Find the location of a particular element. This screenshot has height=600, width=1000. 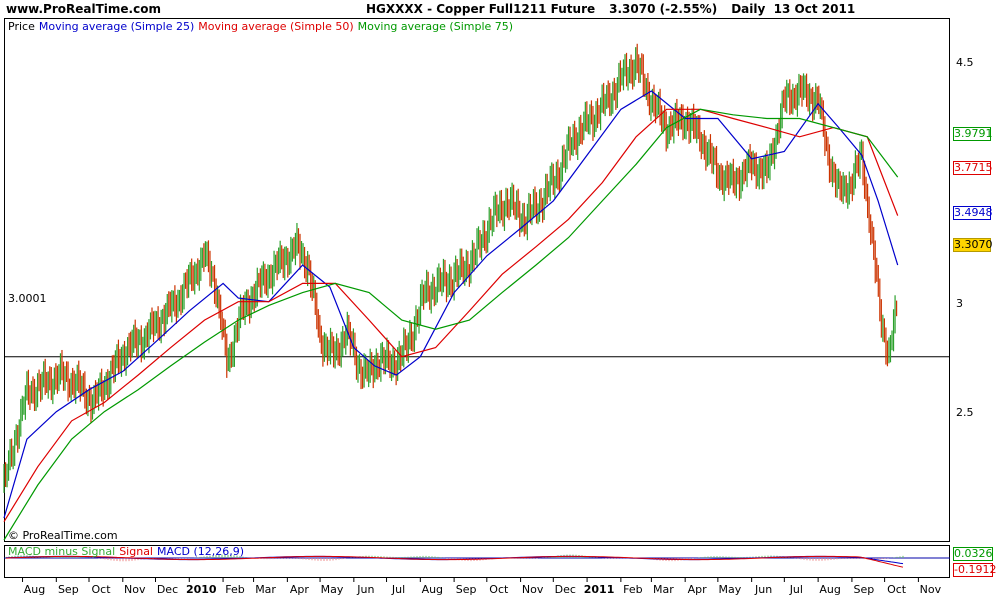

quote-label: 3.3070 (-2.55%) is located at coordinates (663, 9).